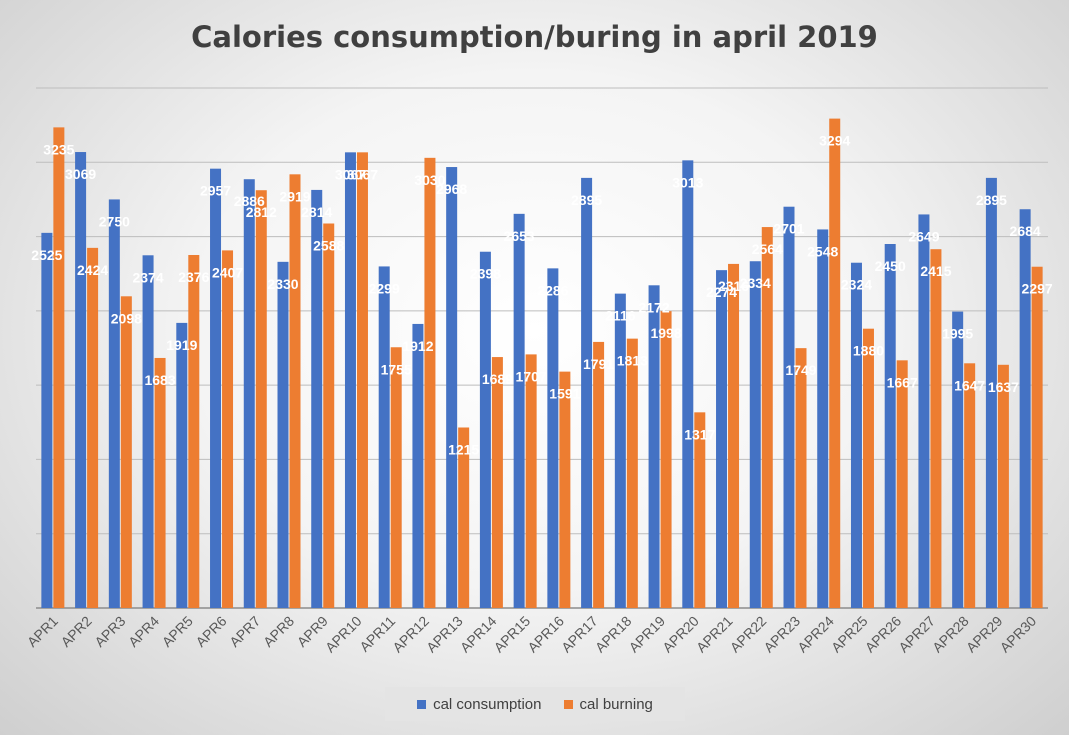 The width and height of the screenshot is (1069, 735). What do you see at coordinates (1003, 486) in the screenshot?
I see `bar-burning-apr29` at bounding box center [1003, 486].